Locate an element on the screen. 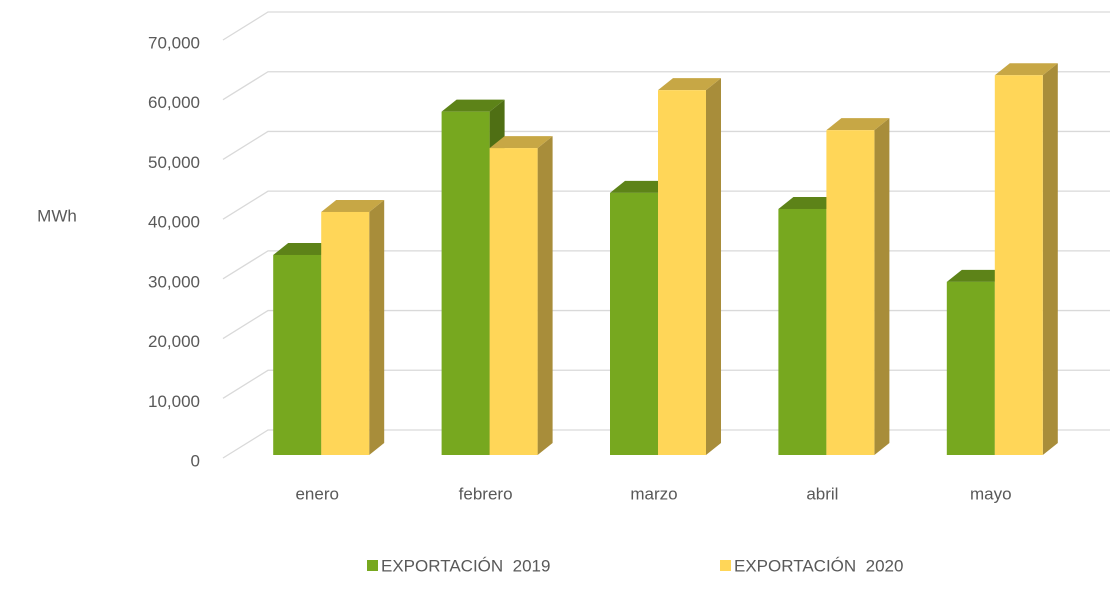 This screenshot has height=615, width=1111. y-tick-label: 30,000 is located at coordinates (174, 281).